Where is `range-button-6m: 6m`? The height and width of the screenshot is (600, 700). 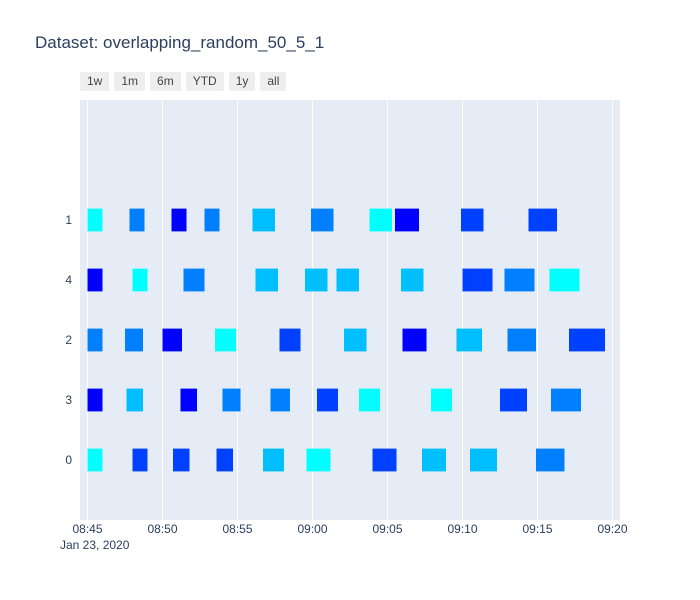
range-button-6m: 6m is located at coordinates (165, 81).